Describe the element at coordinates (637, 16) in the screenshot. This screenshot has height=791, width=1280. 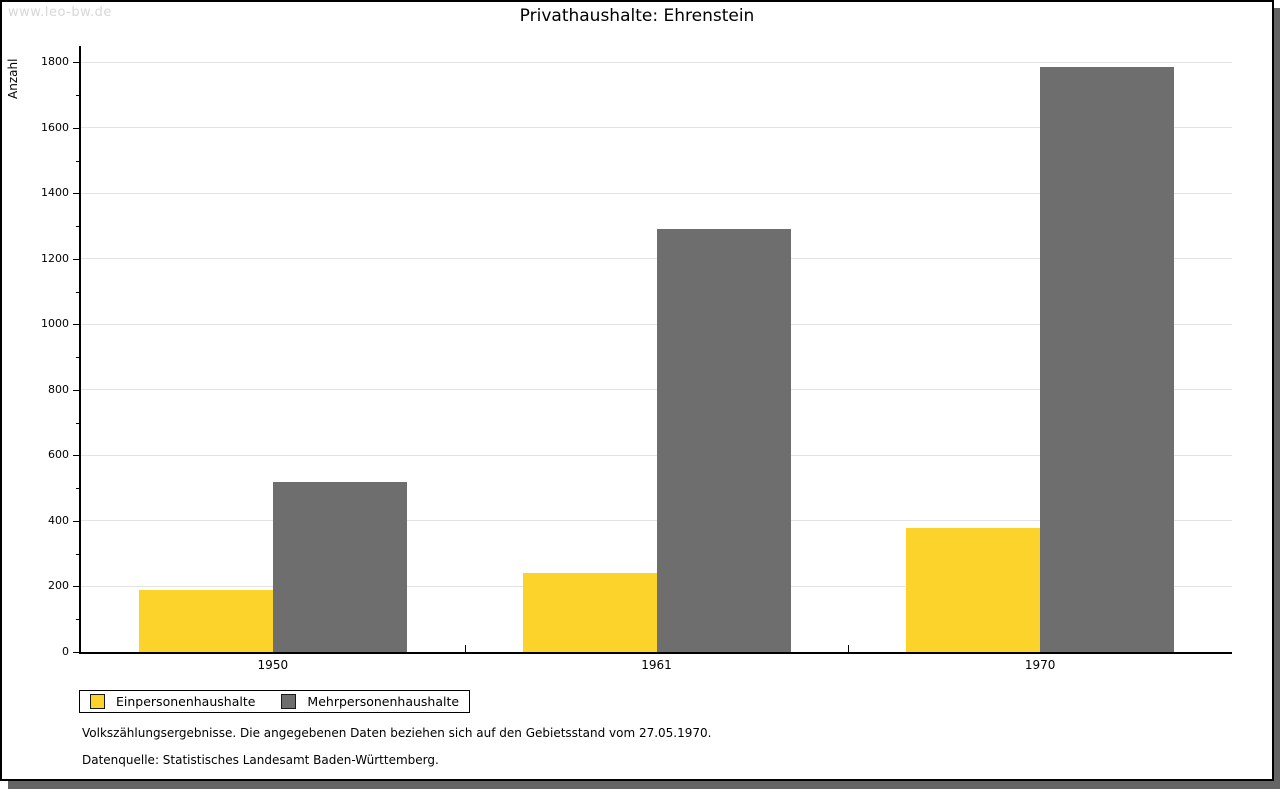
I see `chart-title: Privathaushalte: Ehrenstein` at that location.